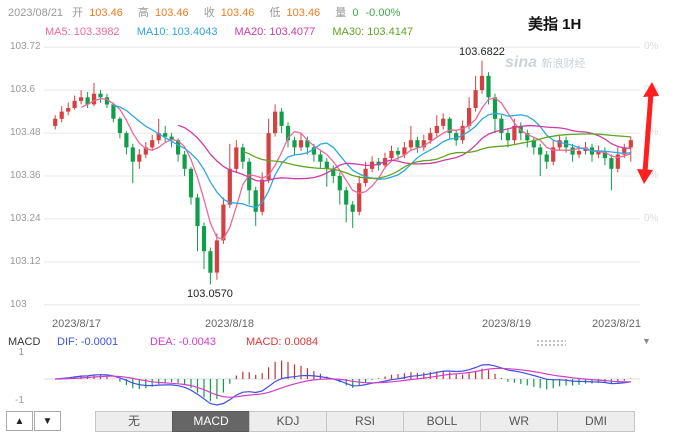 This screenshot has width=677, height=433. Describe the element at coordinates (341, 13) in the screenshot. I see `volume-label: 量` at that location.